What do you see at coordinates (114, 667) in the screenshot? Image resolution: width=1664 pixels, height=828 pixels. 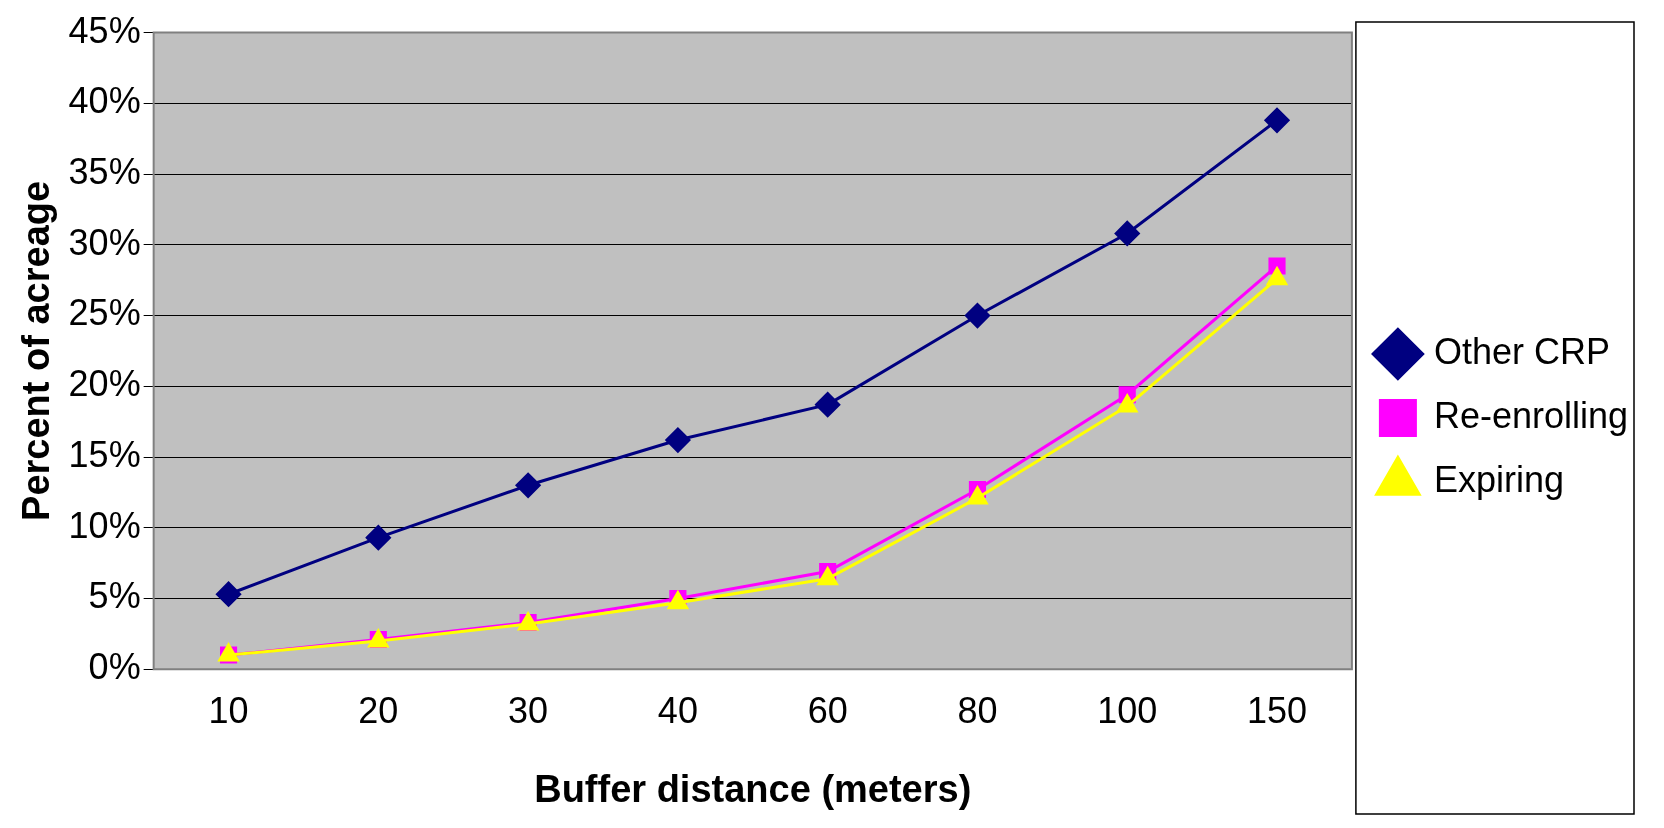 I see `y-tick-label: 0%` at bounding box center [114, 667].